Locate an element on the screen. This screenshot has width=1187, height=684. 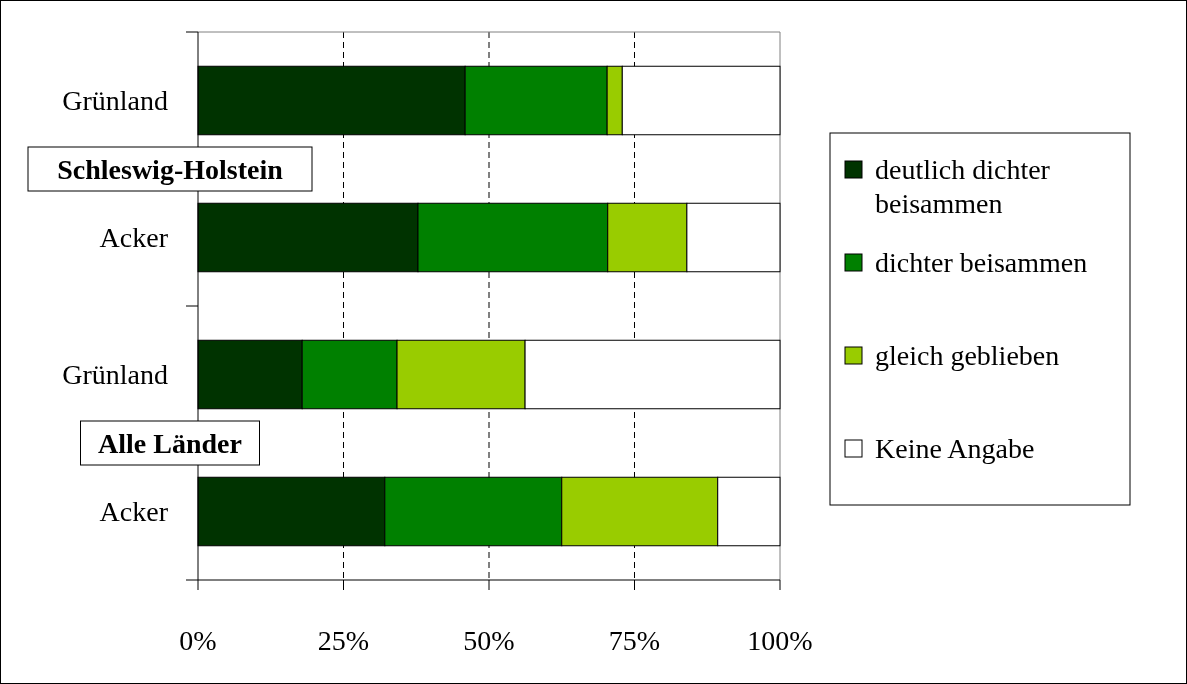
x-tick-label: 100% is located at coordinates (780, 640).